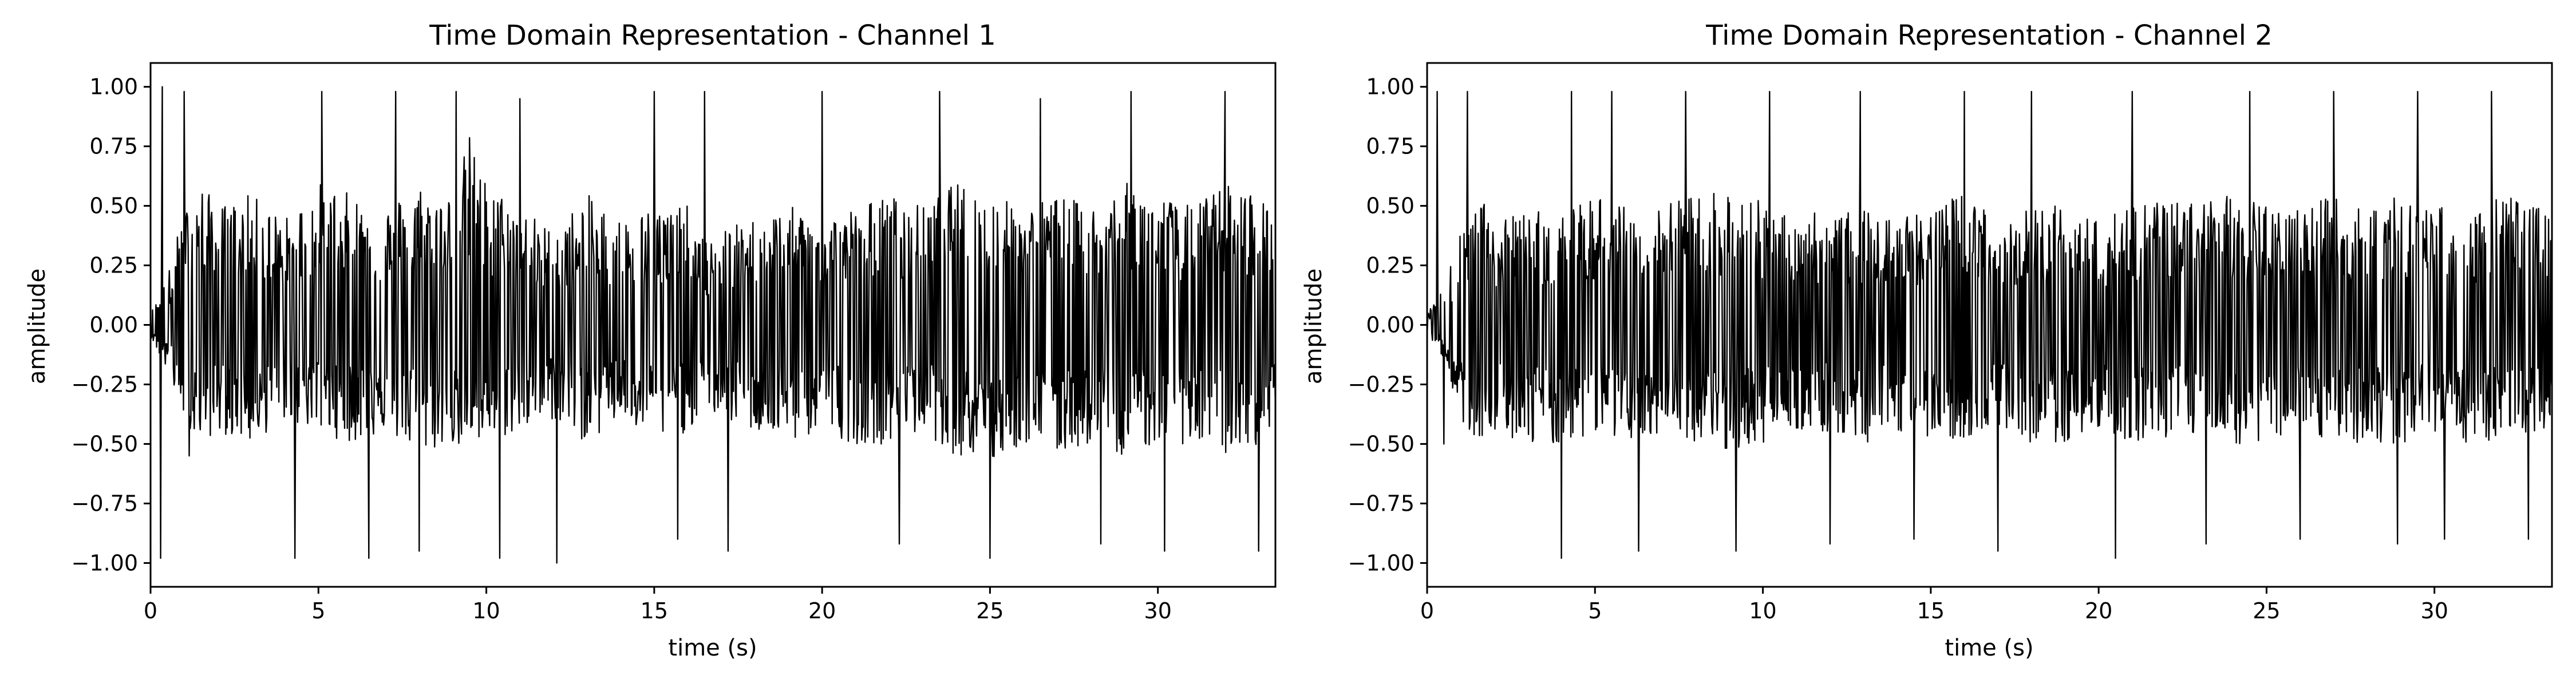  I want to click on chart-title: Time Domain Representation - Channel 1, so click(712, 35).